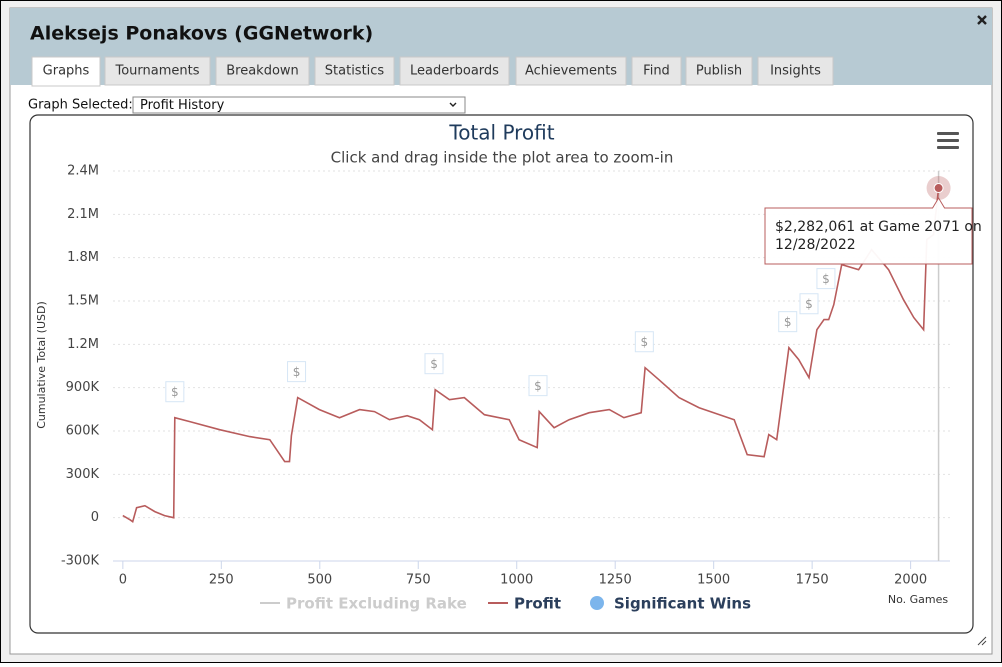 This screenshot has width=1002, height=667. What do you see at coordinates (537, 604) in the screenshot?
I see `legend-label: Profit` at bounding box center [537, 604].